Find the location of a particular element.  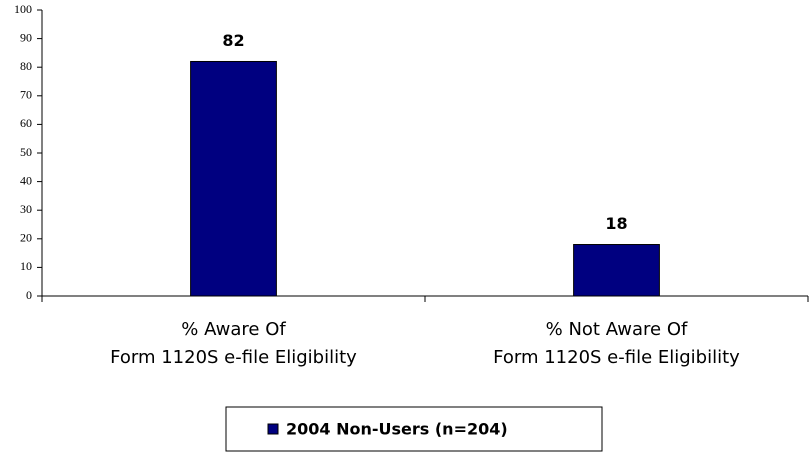

legend-swatch is located at coordinates (273, 429).